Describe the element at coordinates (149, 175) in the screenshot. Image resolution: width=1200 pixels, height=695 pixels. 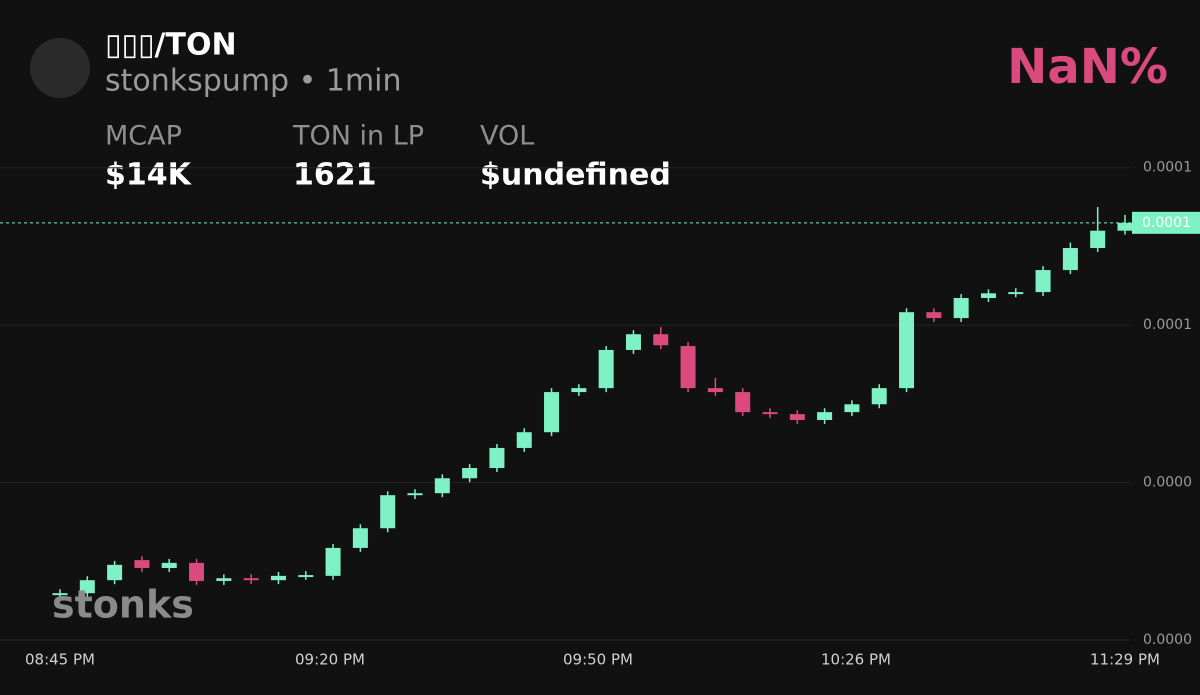
I see `stat-value: $14K` at that location.